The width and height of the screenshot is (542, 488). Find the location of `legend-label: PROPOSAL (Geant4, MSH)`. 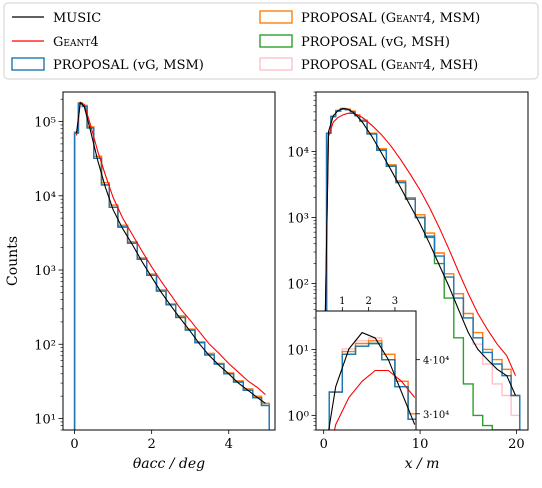

legend-label: PROPOSAL (Geant4, MSH) is located at coordinates (389, 65).